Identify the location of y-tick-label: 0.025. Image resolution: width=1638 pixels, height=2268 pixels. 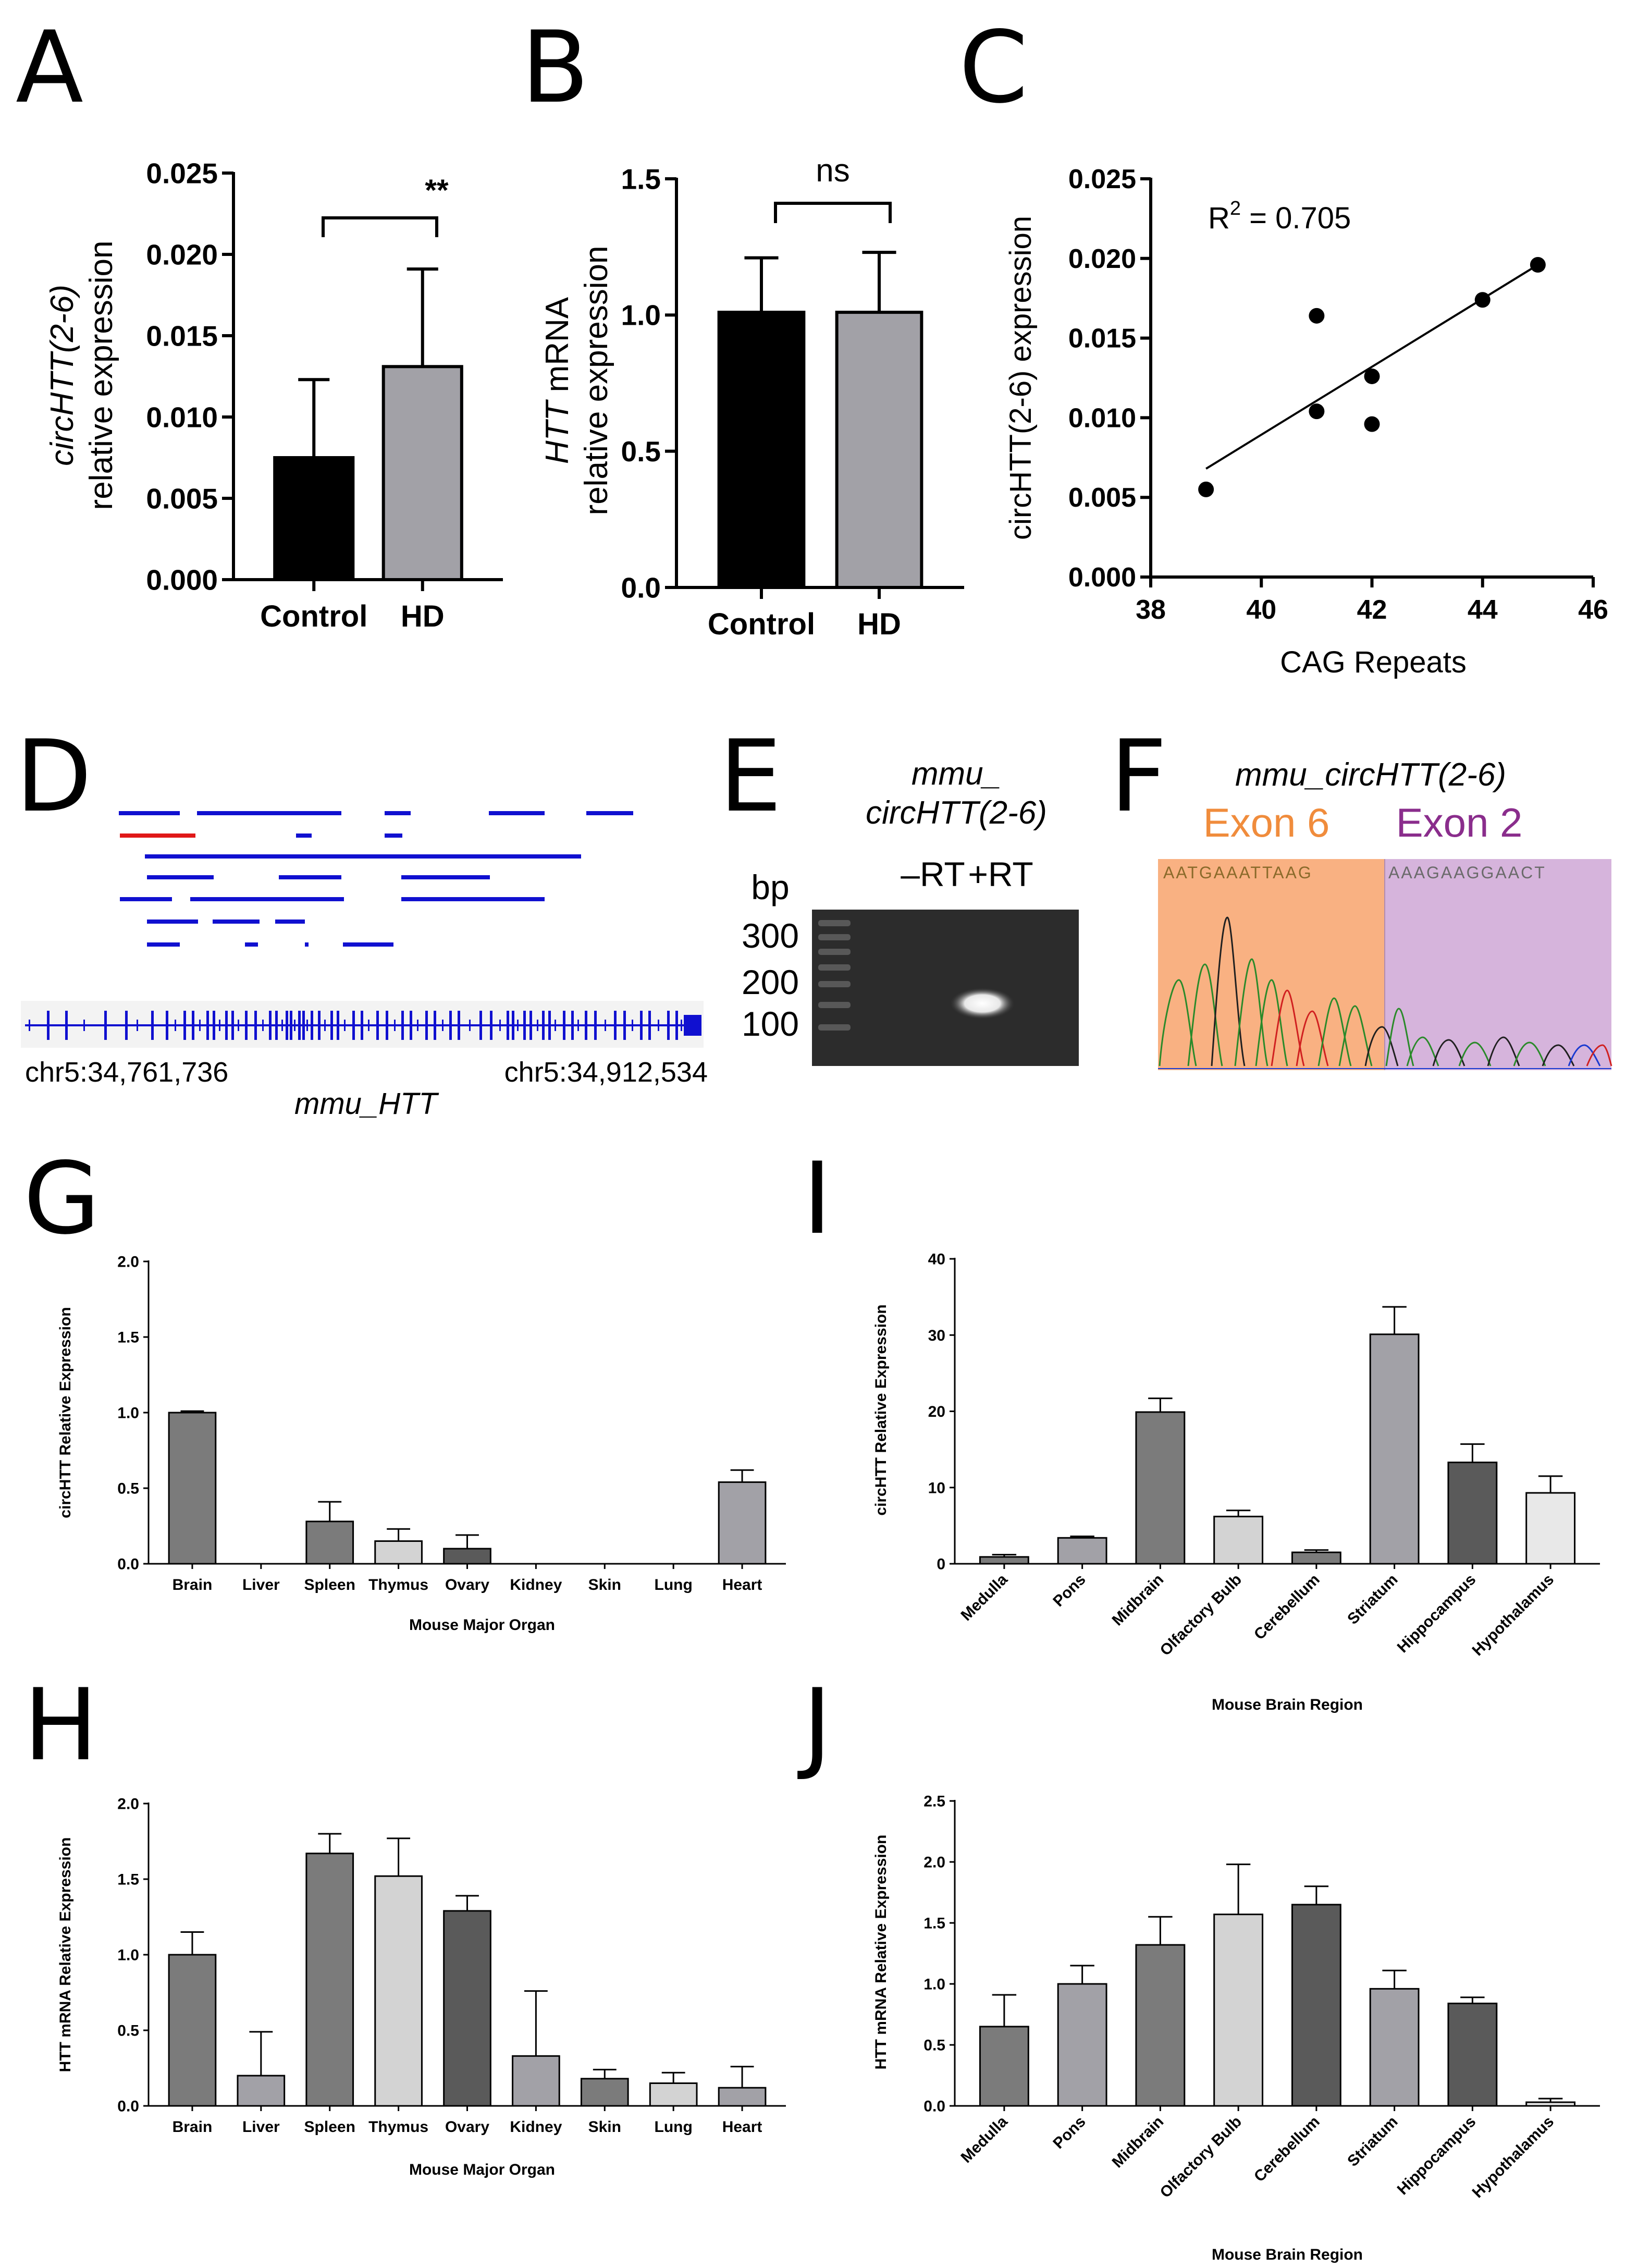
(182, 173).